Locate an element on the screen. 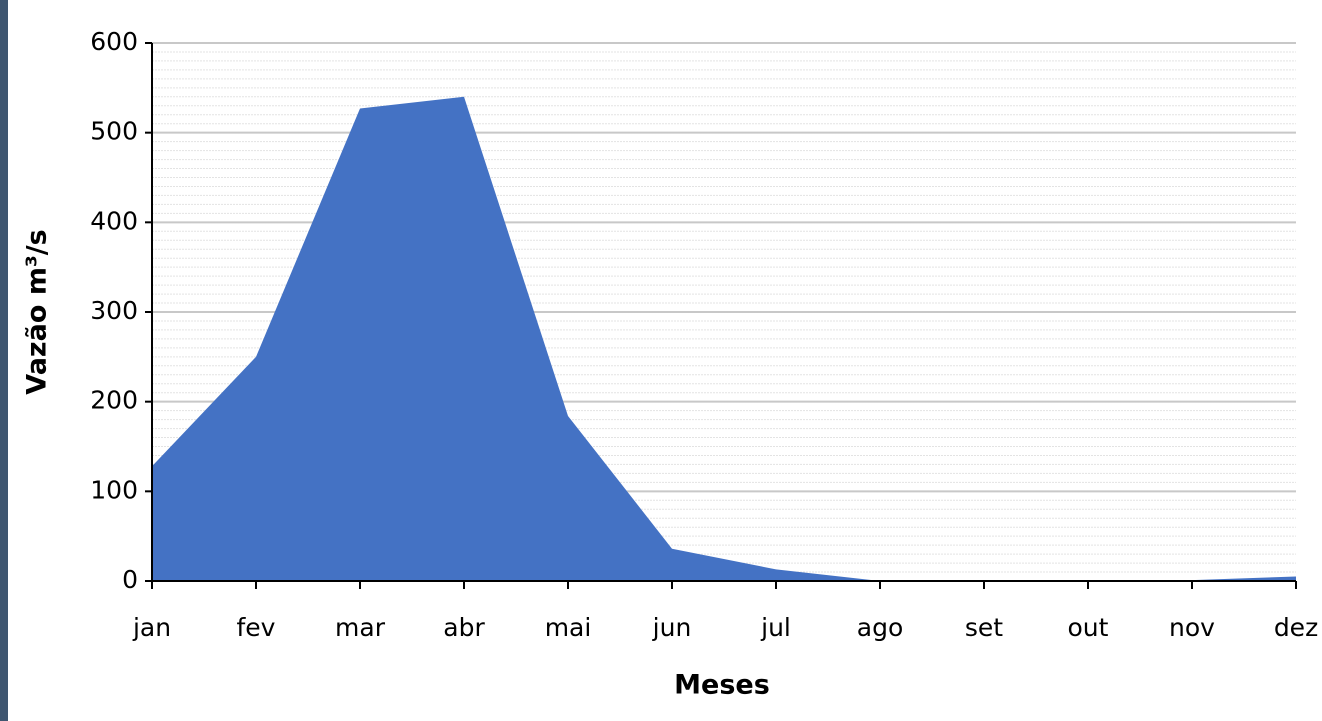 The height and width of the screenshot is (721, 1322). y-axis-title: Vazão m³/s is located at coordinates (37, 311).